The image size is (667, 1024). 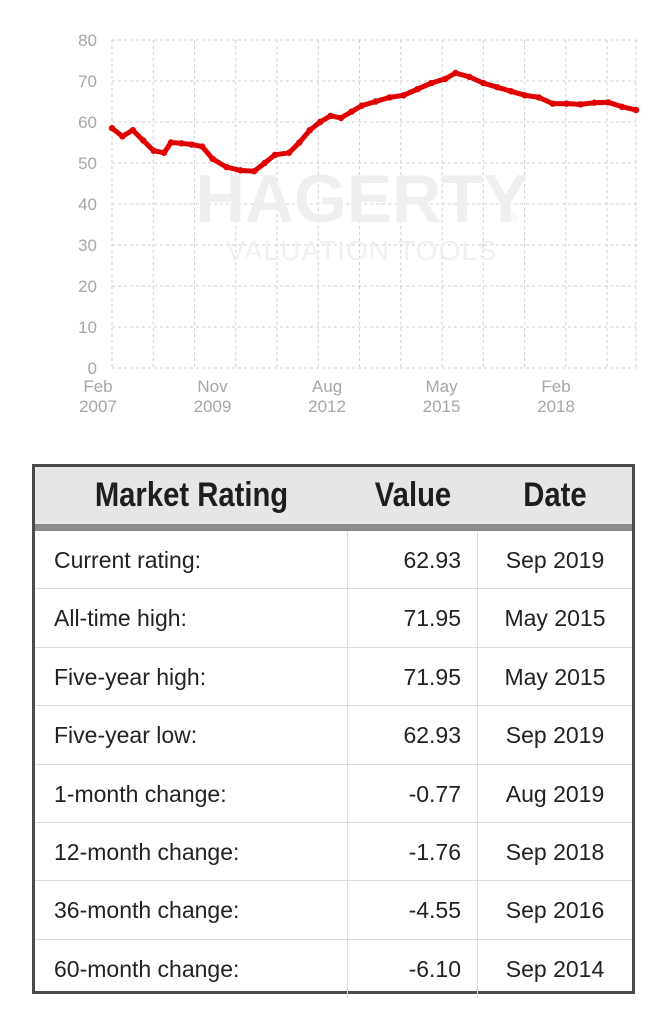 What do you see at coordinates (87, 245) in the screenshot?
I see `y-tick-label: 30` at bounding box center [87, 245].